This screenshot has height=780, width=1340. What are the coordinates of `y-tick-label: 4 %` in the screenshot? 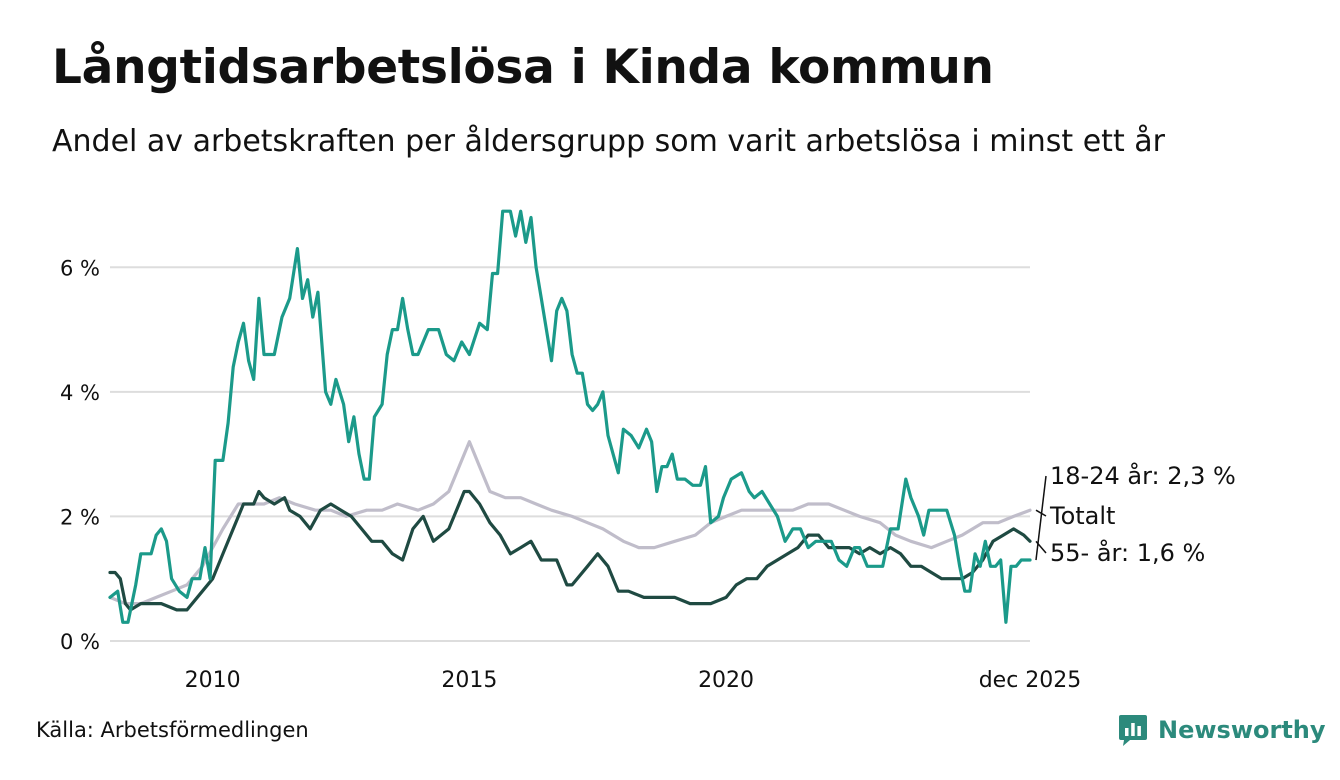 It's located at (80, 393).